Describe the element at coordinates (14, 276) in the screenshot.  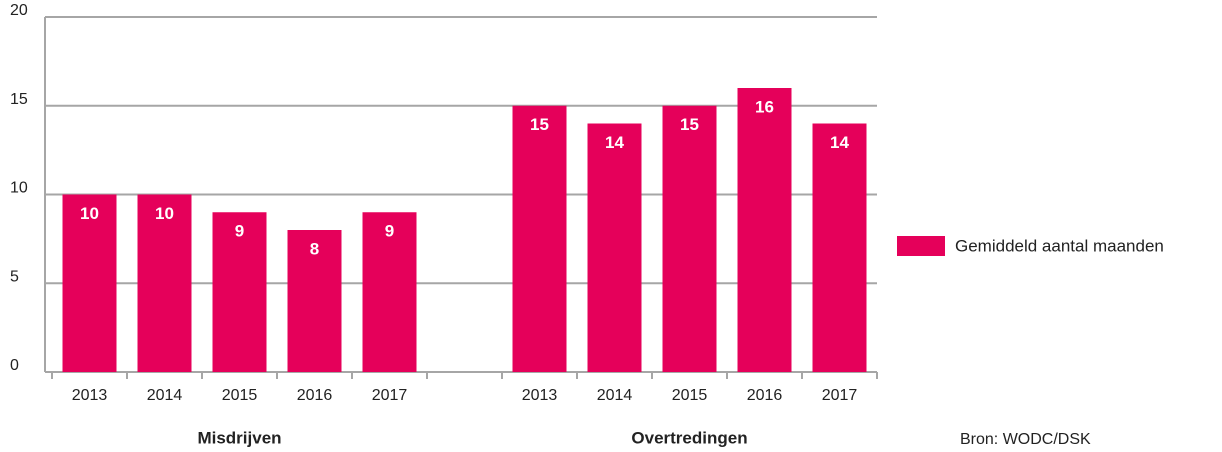
I see `y-tick-label: 5` at that location.